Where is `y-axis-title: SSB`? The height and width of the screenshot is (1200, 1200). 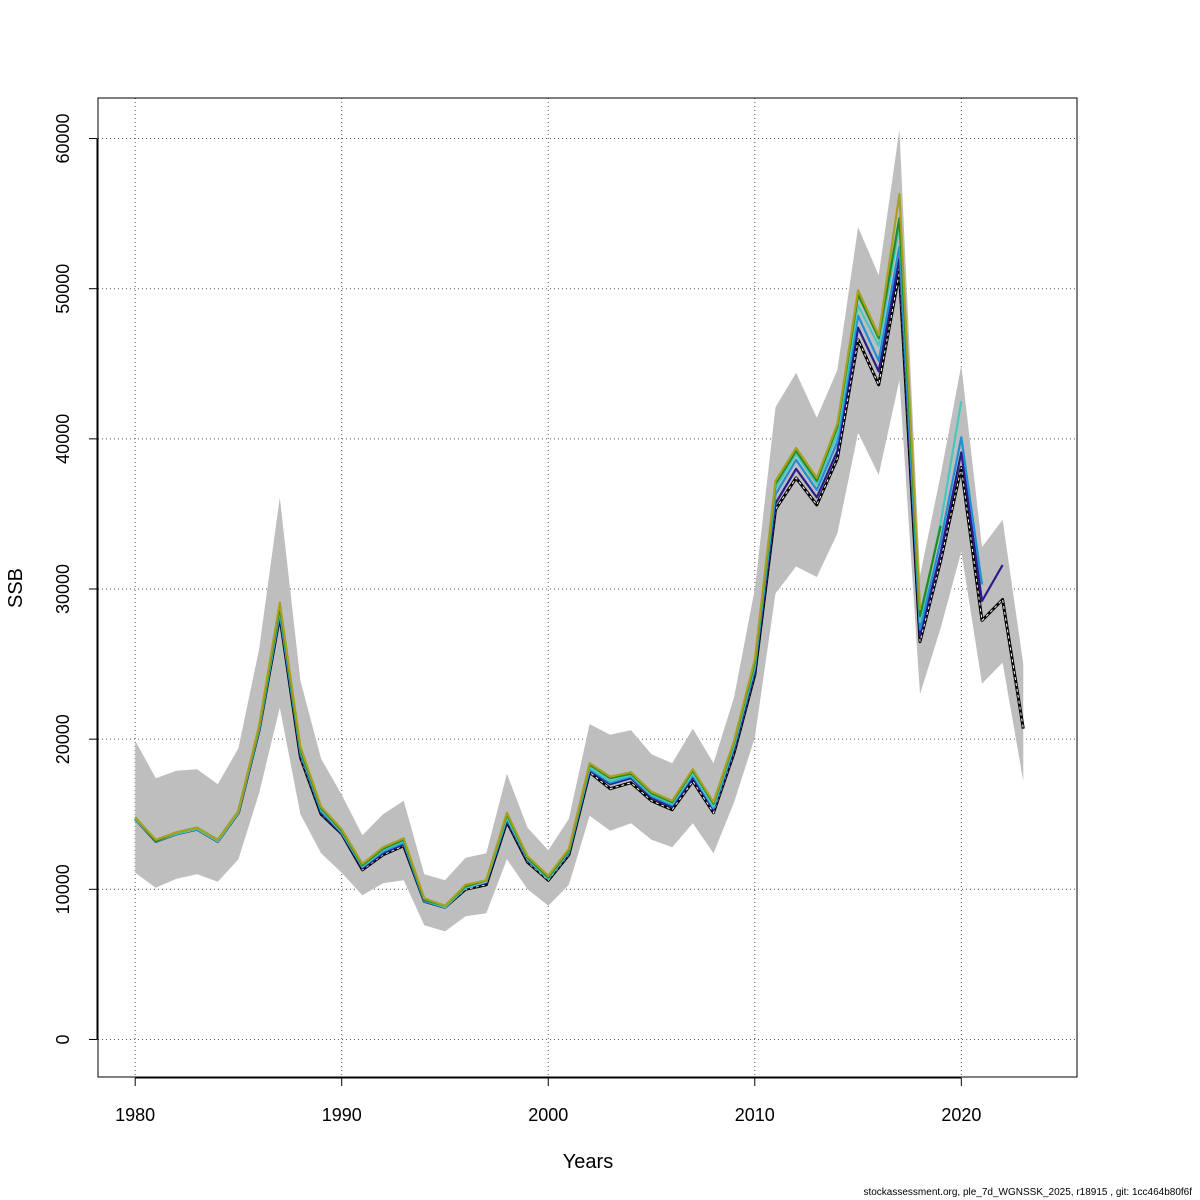 y-axis-title: SSB is located at coordinates (16, 588).